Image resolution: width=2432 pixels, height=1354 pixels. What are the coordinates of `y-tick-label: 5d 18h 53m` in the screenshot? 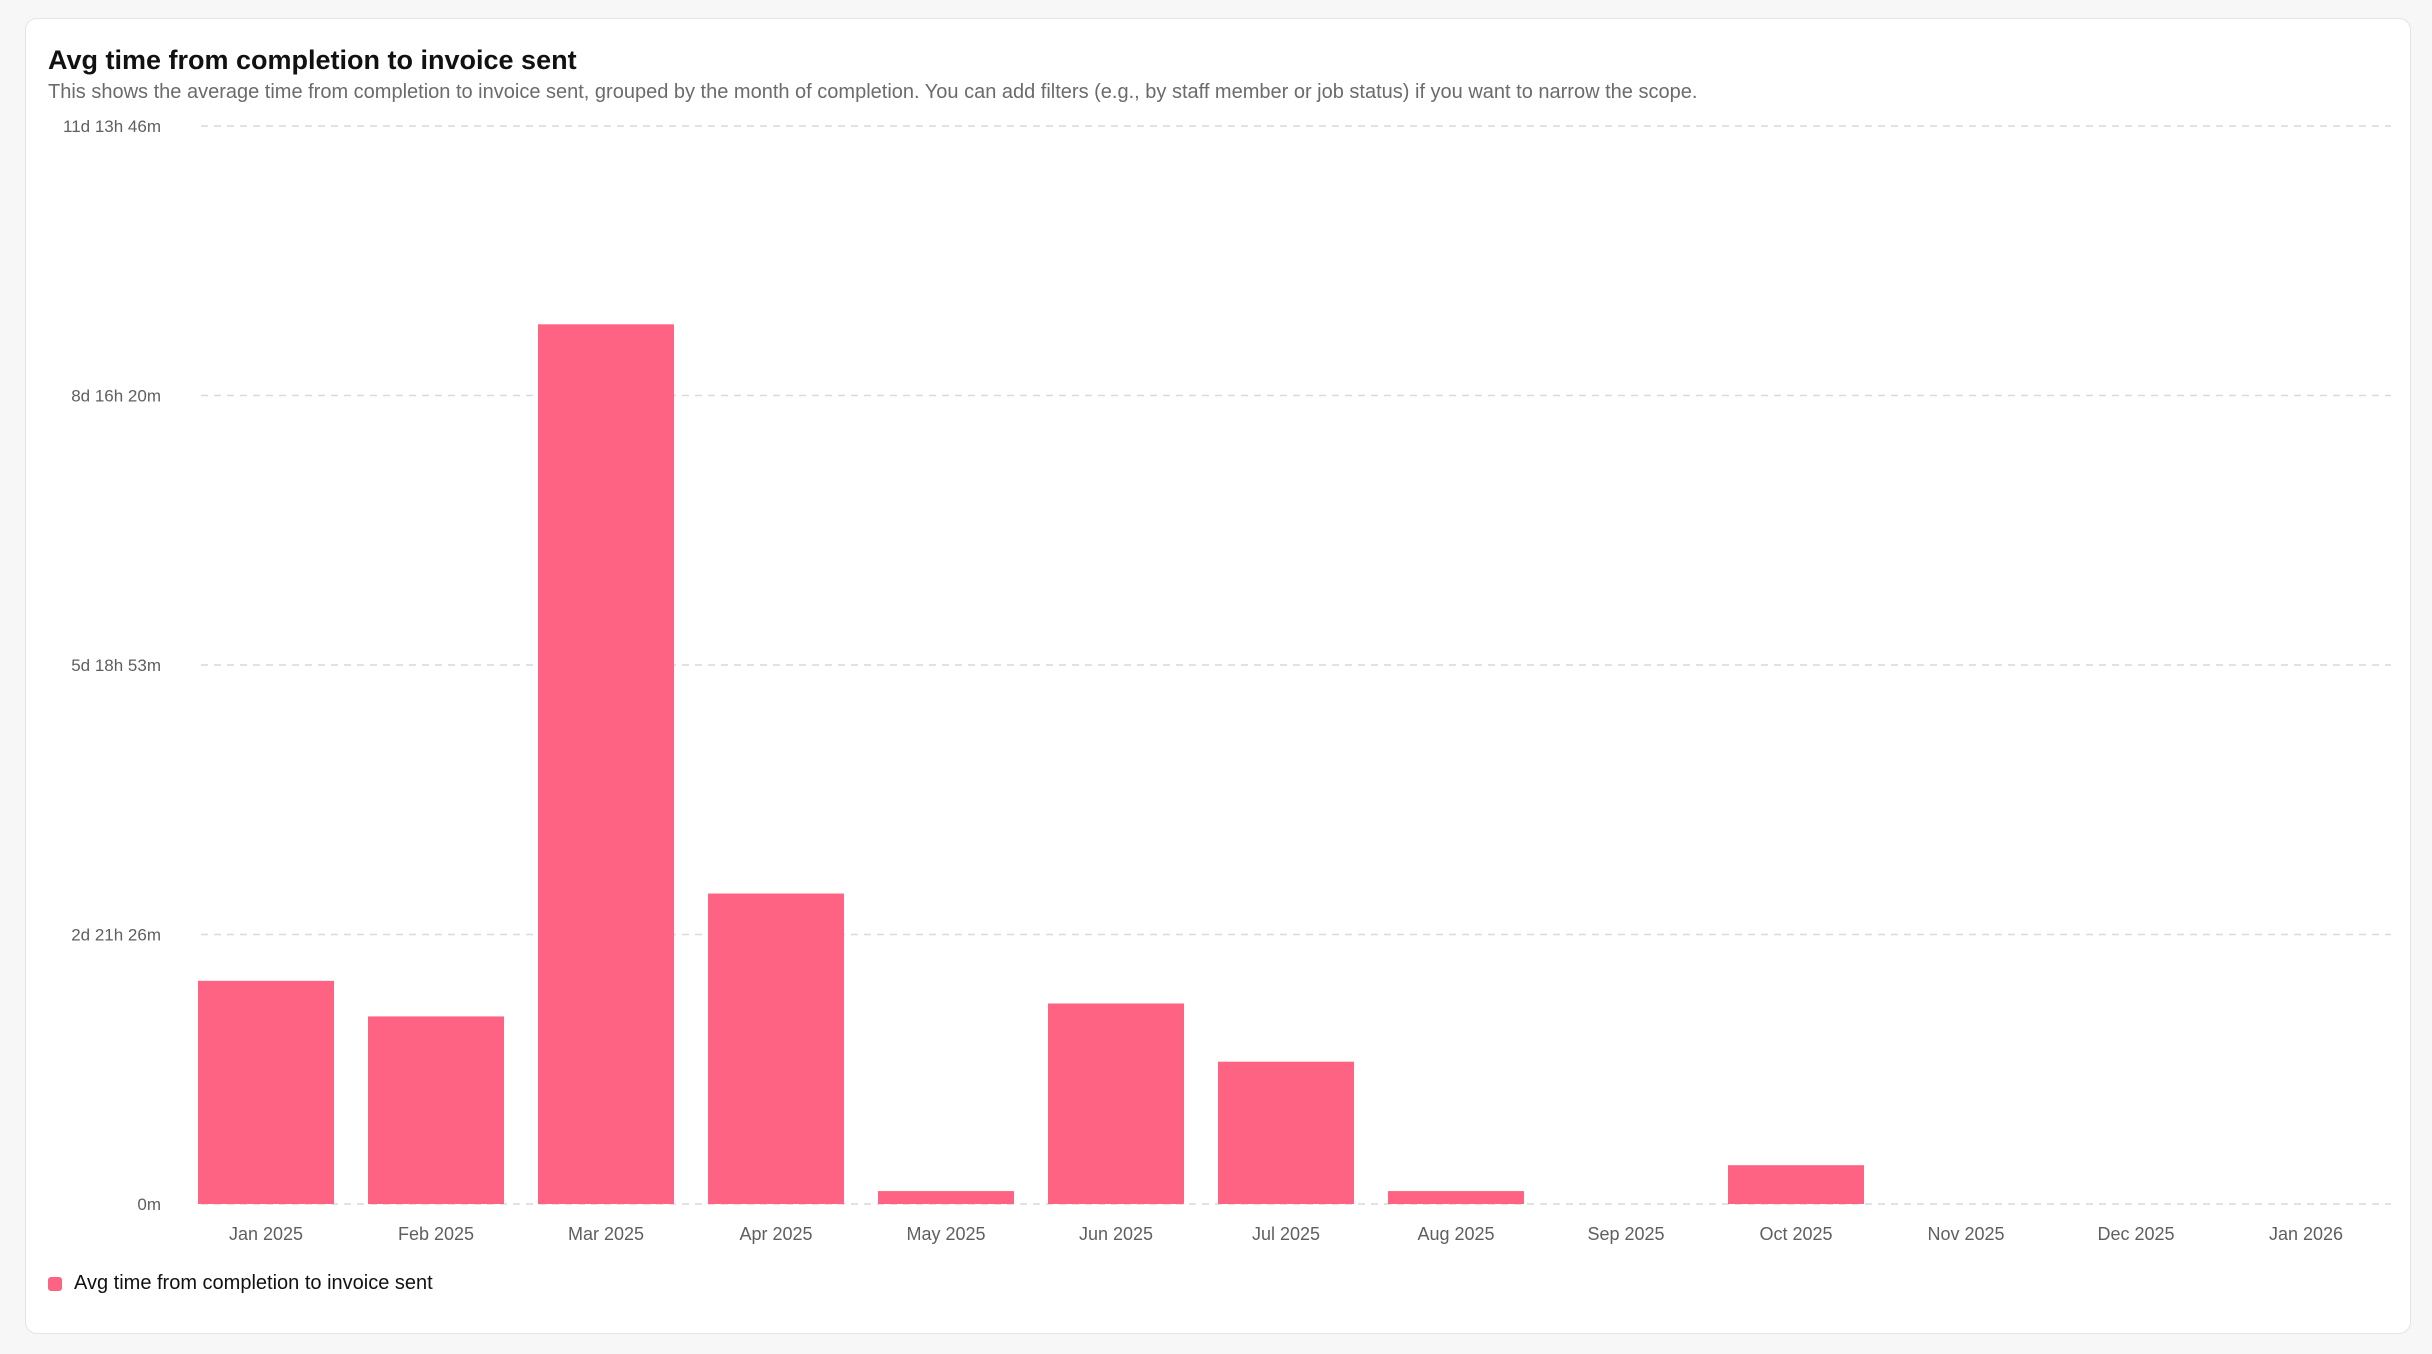 It's located at (116, 665).